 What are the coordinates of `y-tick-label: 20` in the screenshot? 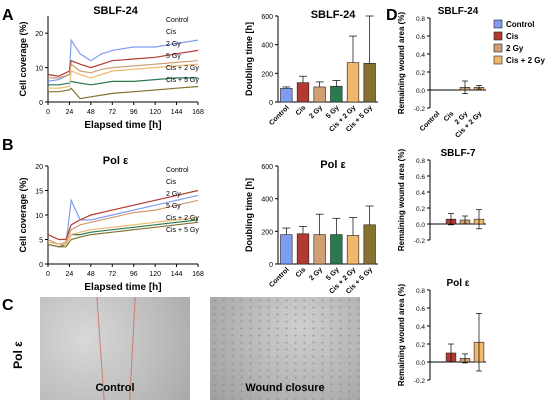 It's located at (39, 34).